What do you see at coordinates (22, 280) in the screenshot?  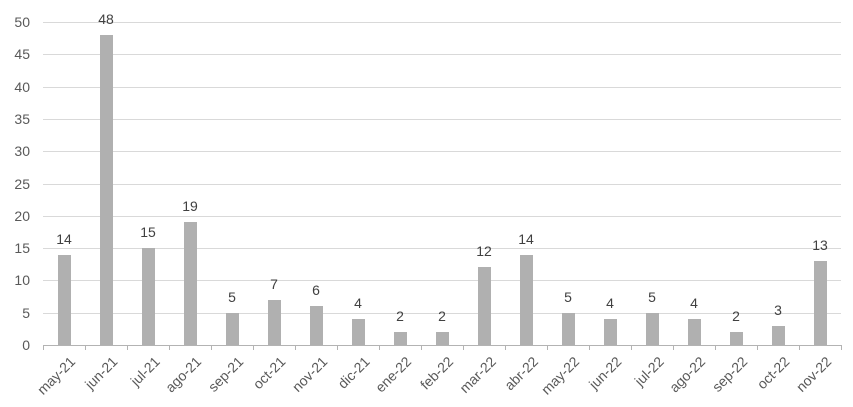 I see `y-axis-tick-label: 10` at bounding box center [22, 280].